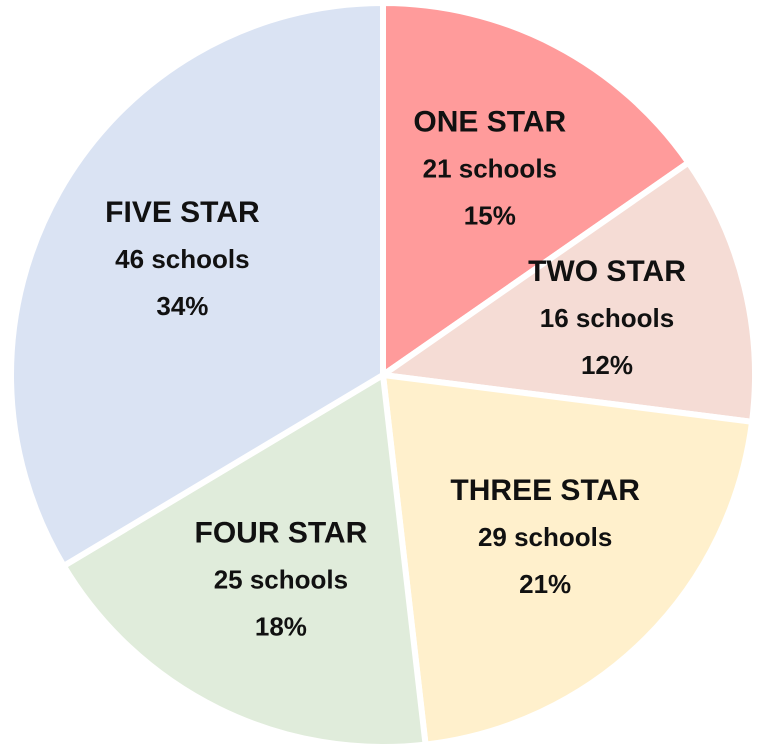 The image size is (764, 746). Describe the element at coordinates (281, 580) in the screenshot. I see `value-label: 25 schools` at that location.